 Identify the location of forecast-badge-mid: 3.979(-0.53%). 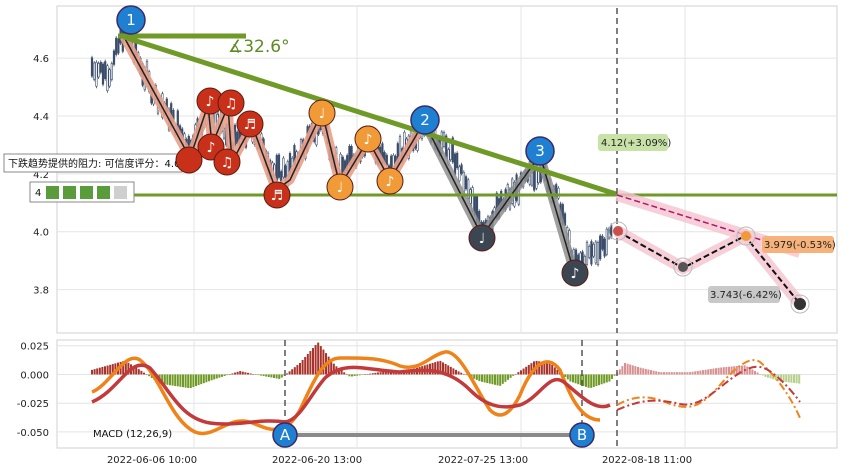
(799, 244).